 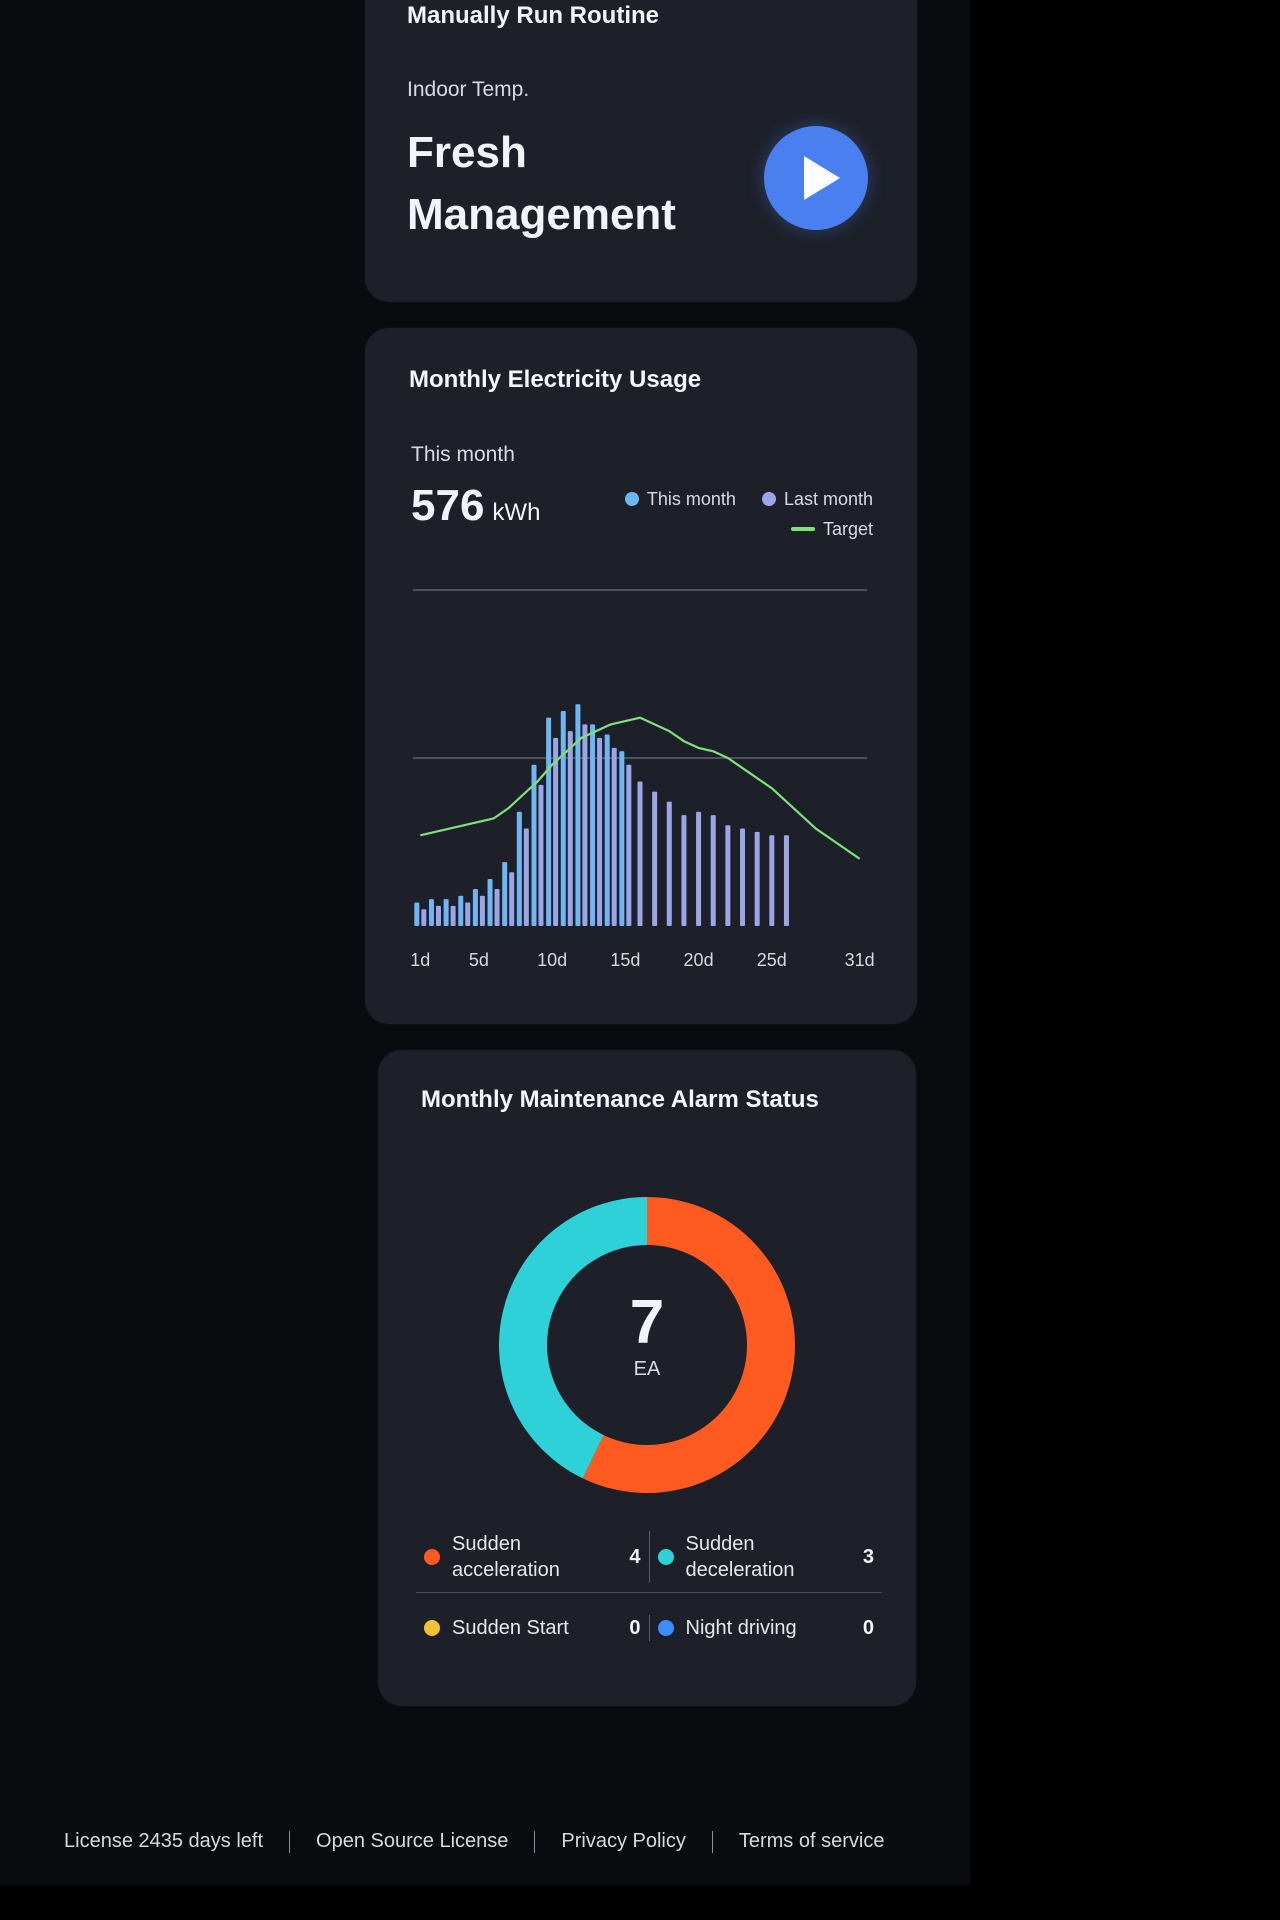 I want to click on play-icon, so click(x=822, y=178).